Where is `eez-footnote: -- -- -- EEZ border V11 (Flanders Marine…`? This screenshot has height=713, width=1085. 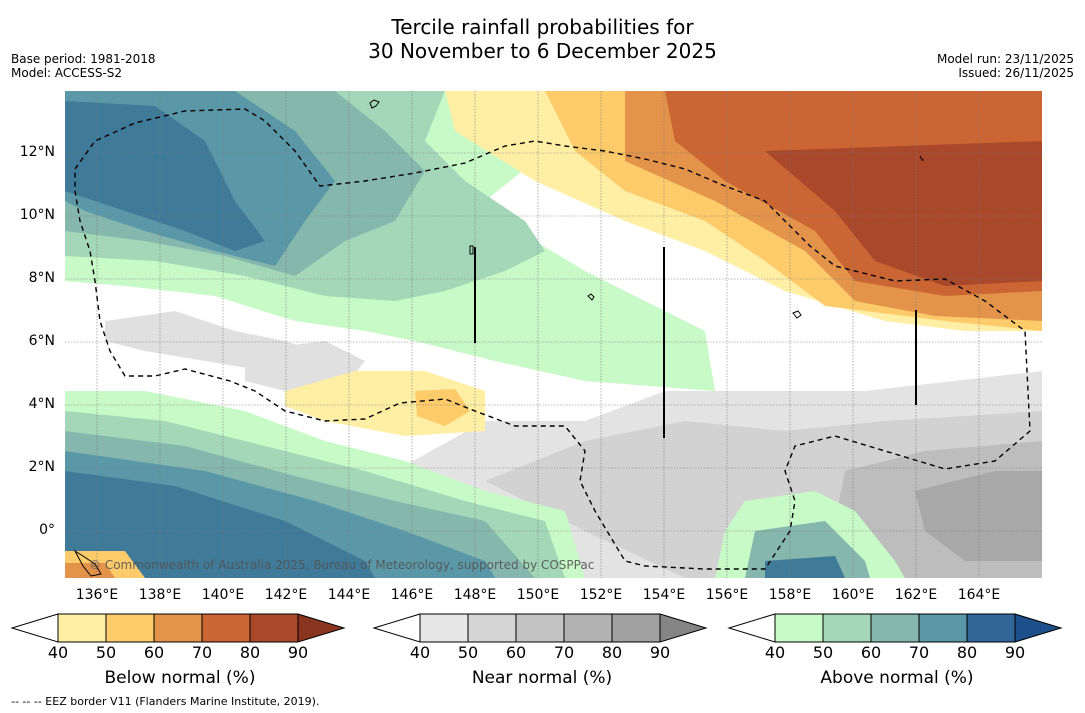
eez-footnote: -- -- -- EEZ border V11 (Flanders Marine… is located at coordinates (165, 701).